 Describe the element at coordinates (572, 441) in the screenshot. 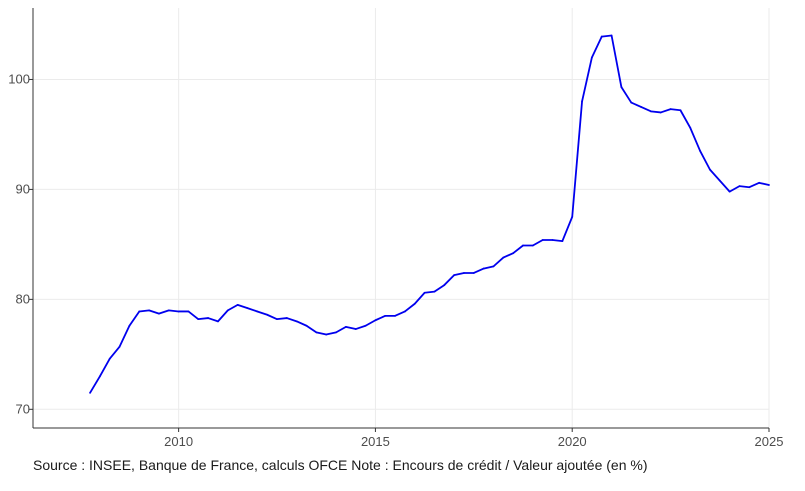

I see `x-tick-label: 2020` at that location.